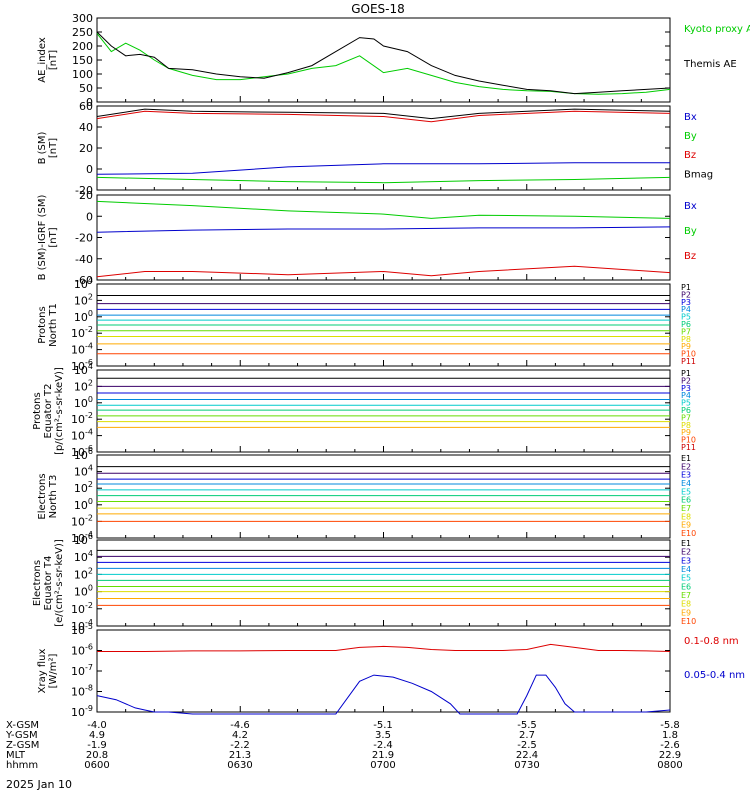 The image size is (750, 800). What do you see at coordinates (22, 745) in the screenshot?
I see `footer-row-label: Z-GSM` at bounding box center [22, 745].